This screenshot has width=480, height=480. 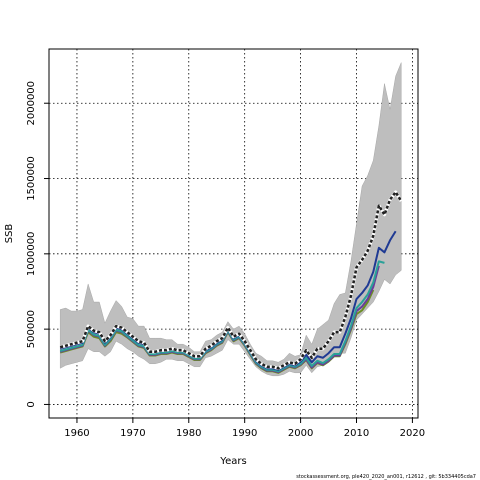 I want to click on x-tick-label-3: 1990, so click(x=244, y=433).